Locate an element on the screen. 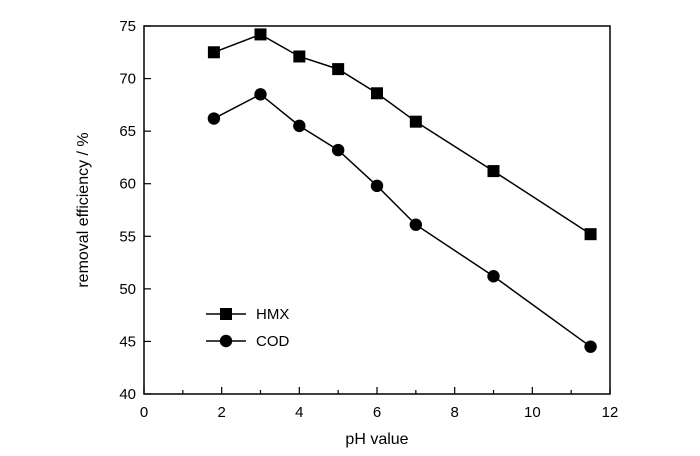 This screenshot has height=456, width=700. y-tick-label: 40 is located at coordinates (127, 394).